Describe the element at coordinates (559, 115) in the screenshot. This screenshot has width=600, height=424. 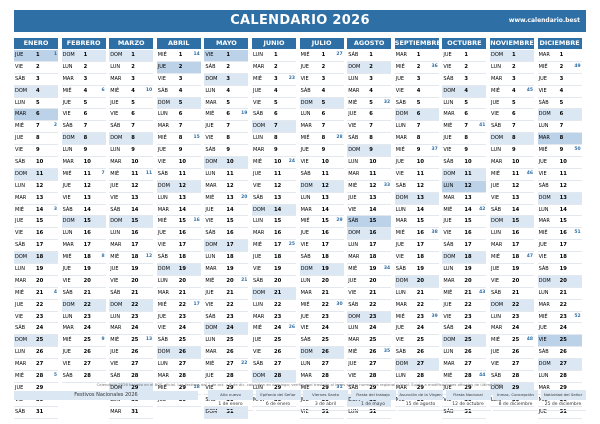
I see `day-row: DOM 6` at that location.